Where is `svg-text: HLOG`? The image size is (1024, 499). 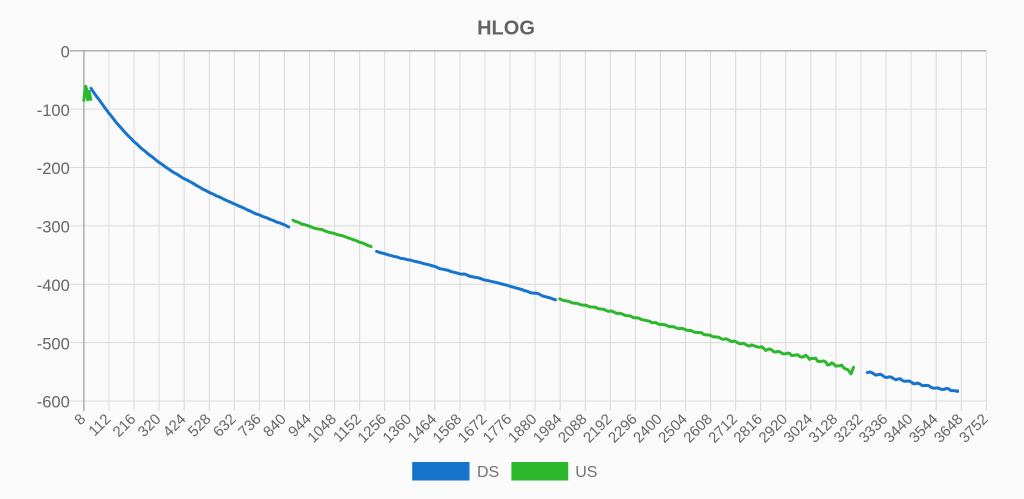 svg-text: HLOG is located at coordinates (506, 29).